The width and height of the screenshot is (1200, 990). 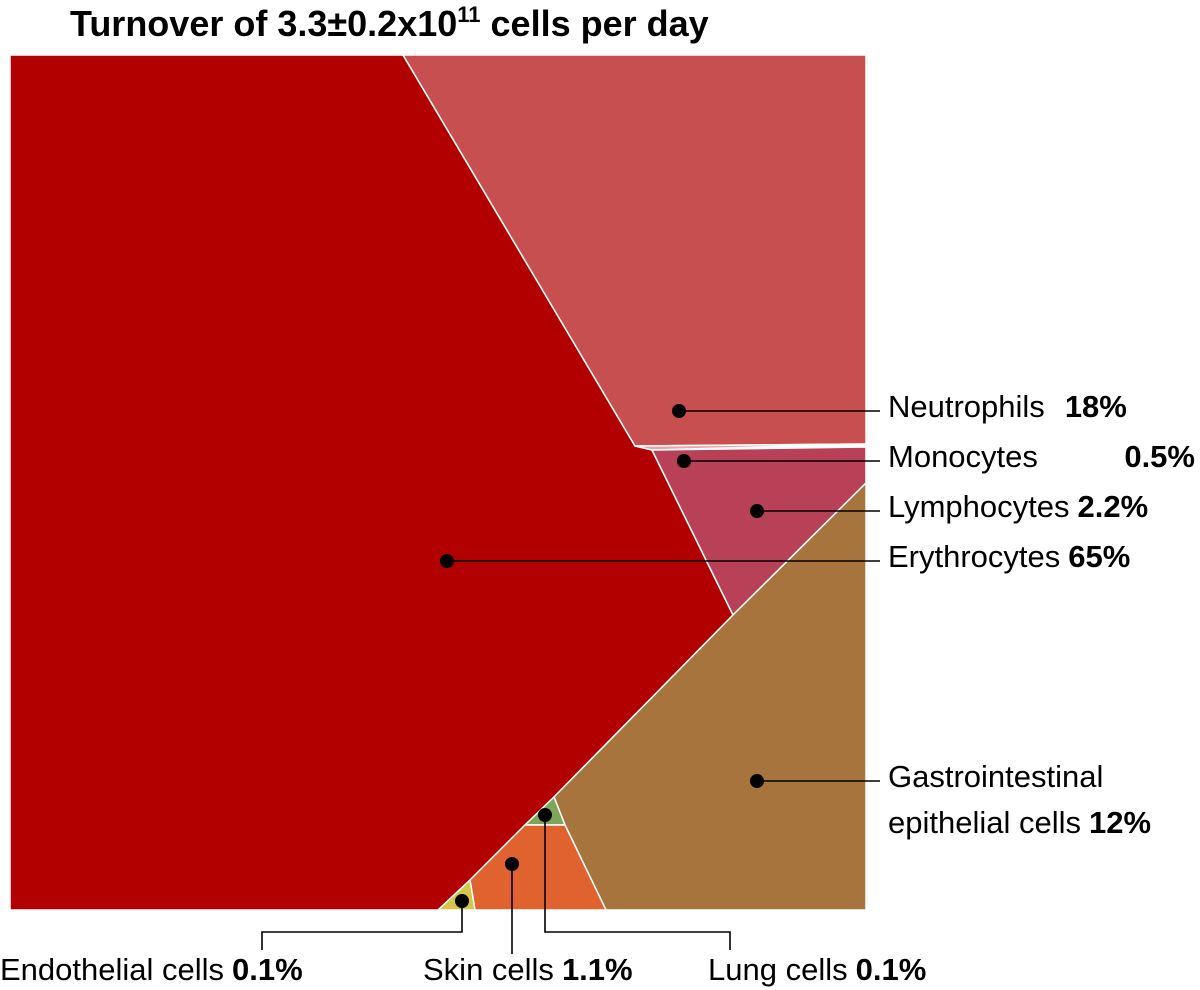 What do you see at coordinates (974, 556) in the screenshot?
I see `label-name-erythrocytes: Erythrocytes` at bounding box center [974, 556].